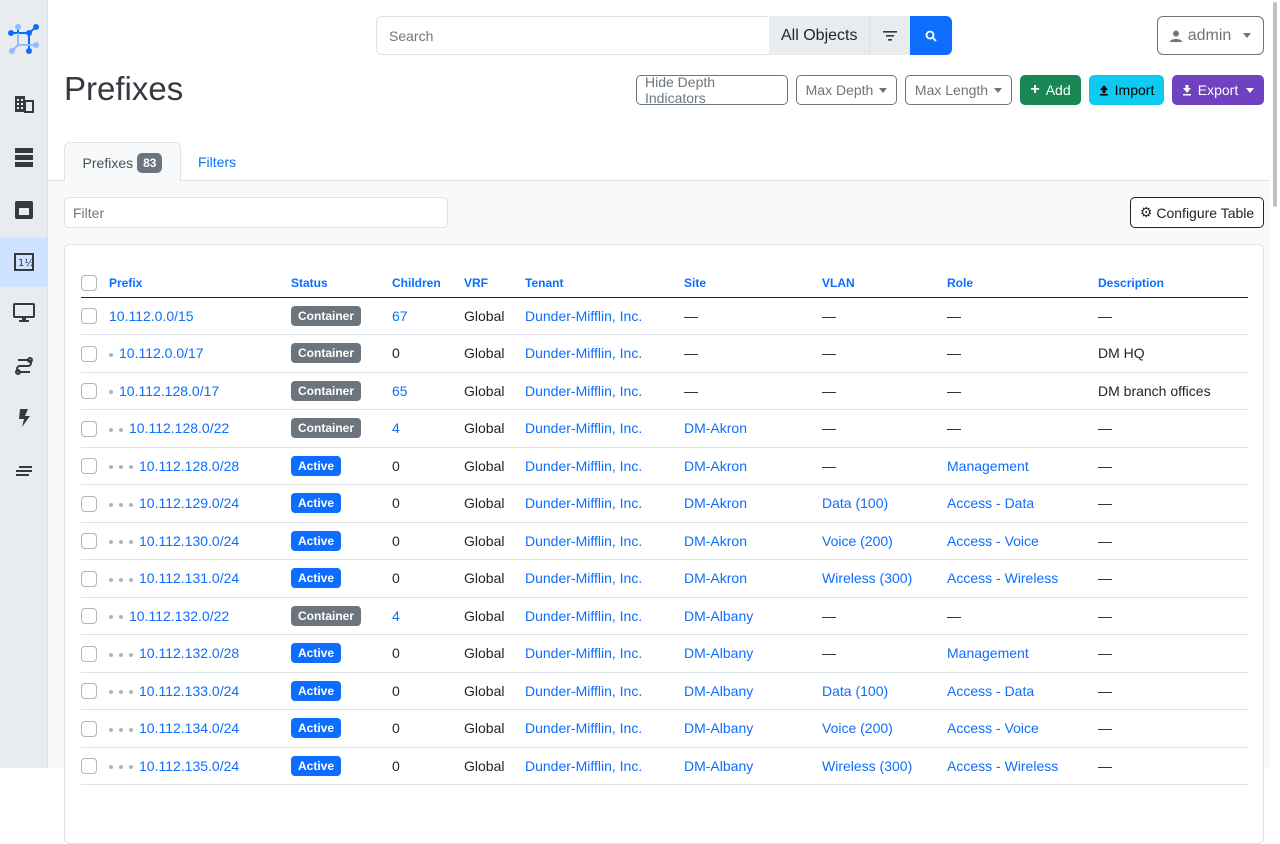 This screenshot has width=1280, height=844. Describe the element at coordinates (820, 35) in the screenshot. I see `search-scope-select: All Objects` at that location.